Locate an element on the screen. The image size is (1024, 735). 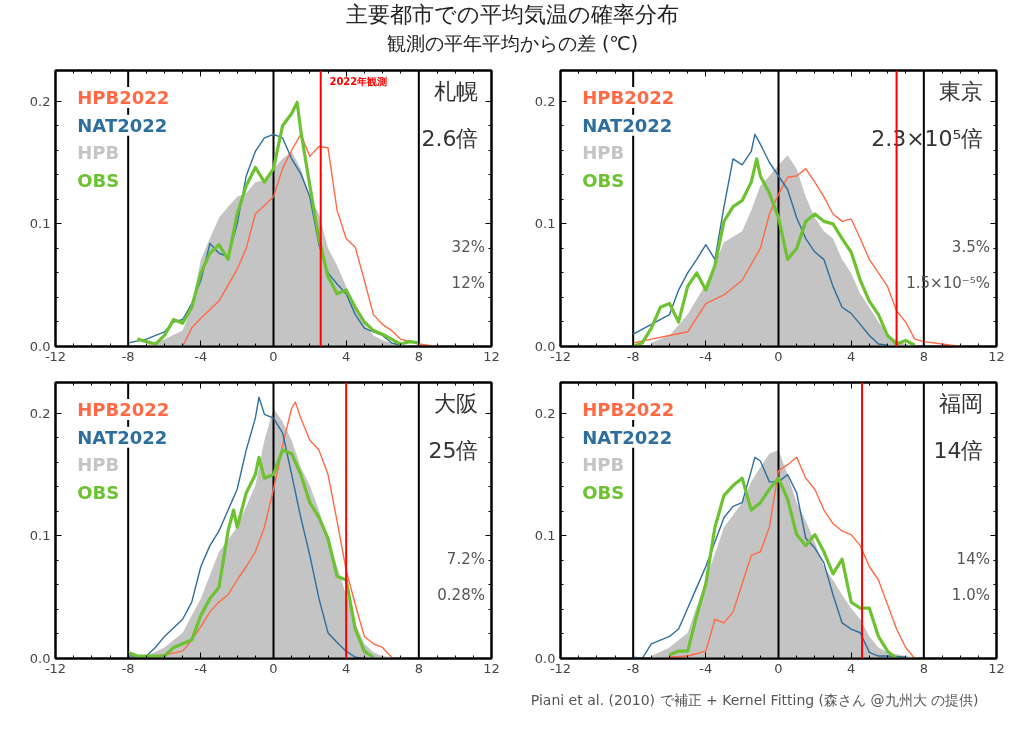
text: 14倍 is located at coordinates (958, 450).